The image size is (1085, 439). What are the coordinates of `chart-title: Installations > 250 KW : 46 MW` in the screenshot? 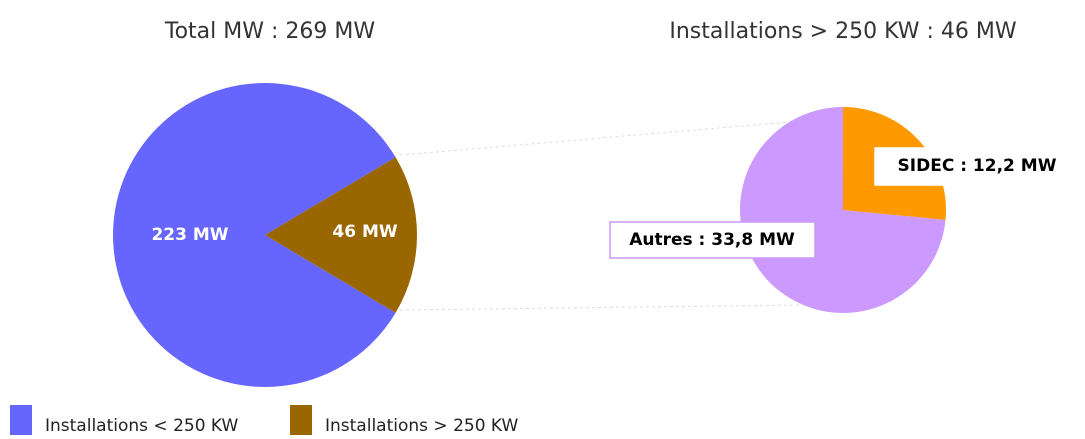 It's located at (842, 31).